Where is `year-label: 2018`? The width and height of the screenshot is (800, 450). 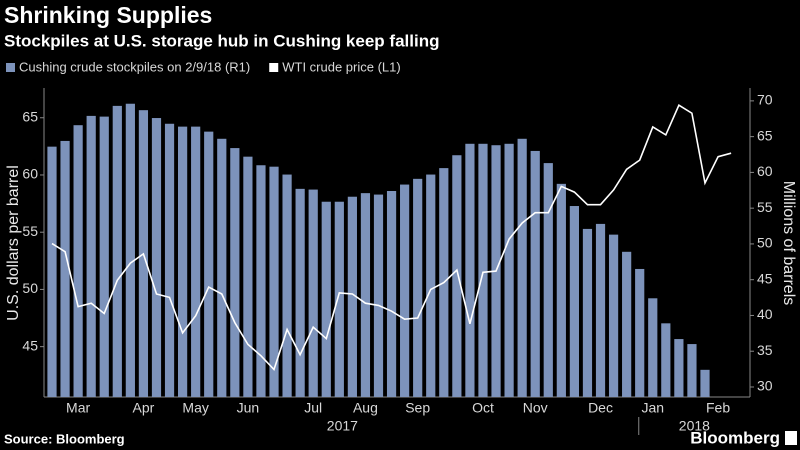 year-label: 2018 is located at coordinates (694, 426).